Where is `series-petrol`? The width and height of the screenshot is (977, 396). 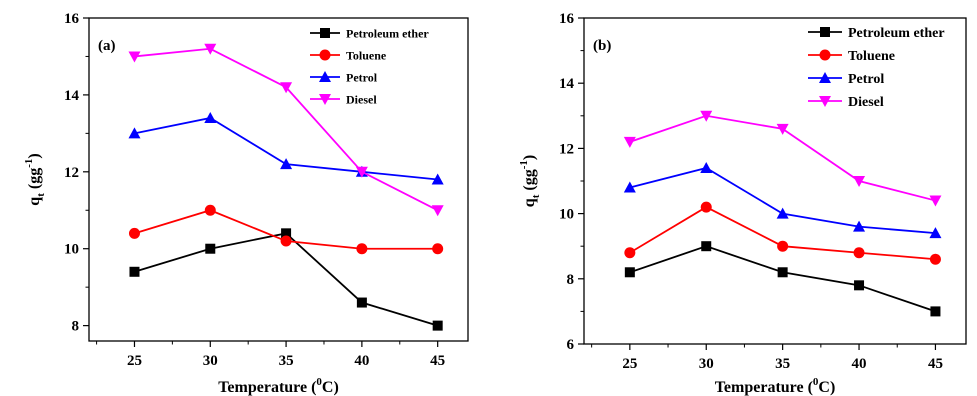
series-petrol is located at coordinates (286, 148).